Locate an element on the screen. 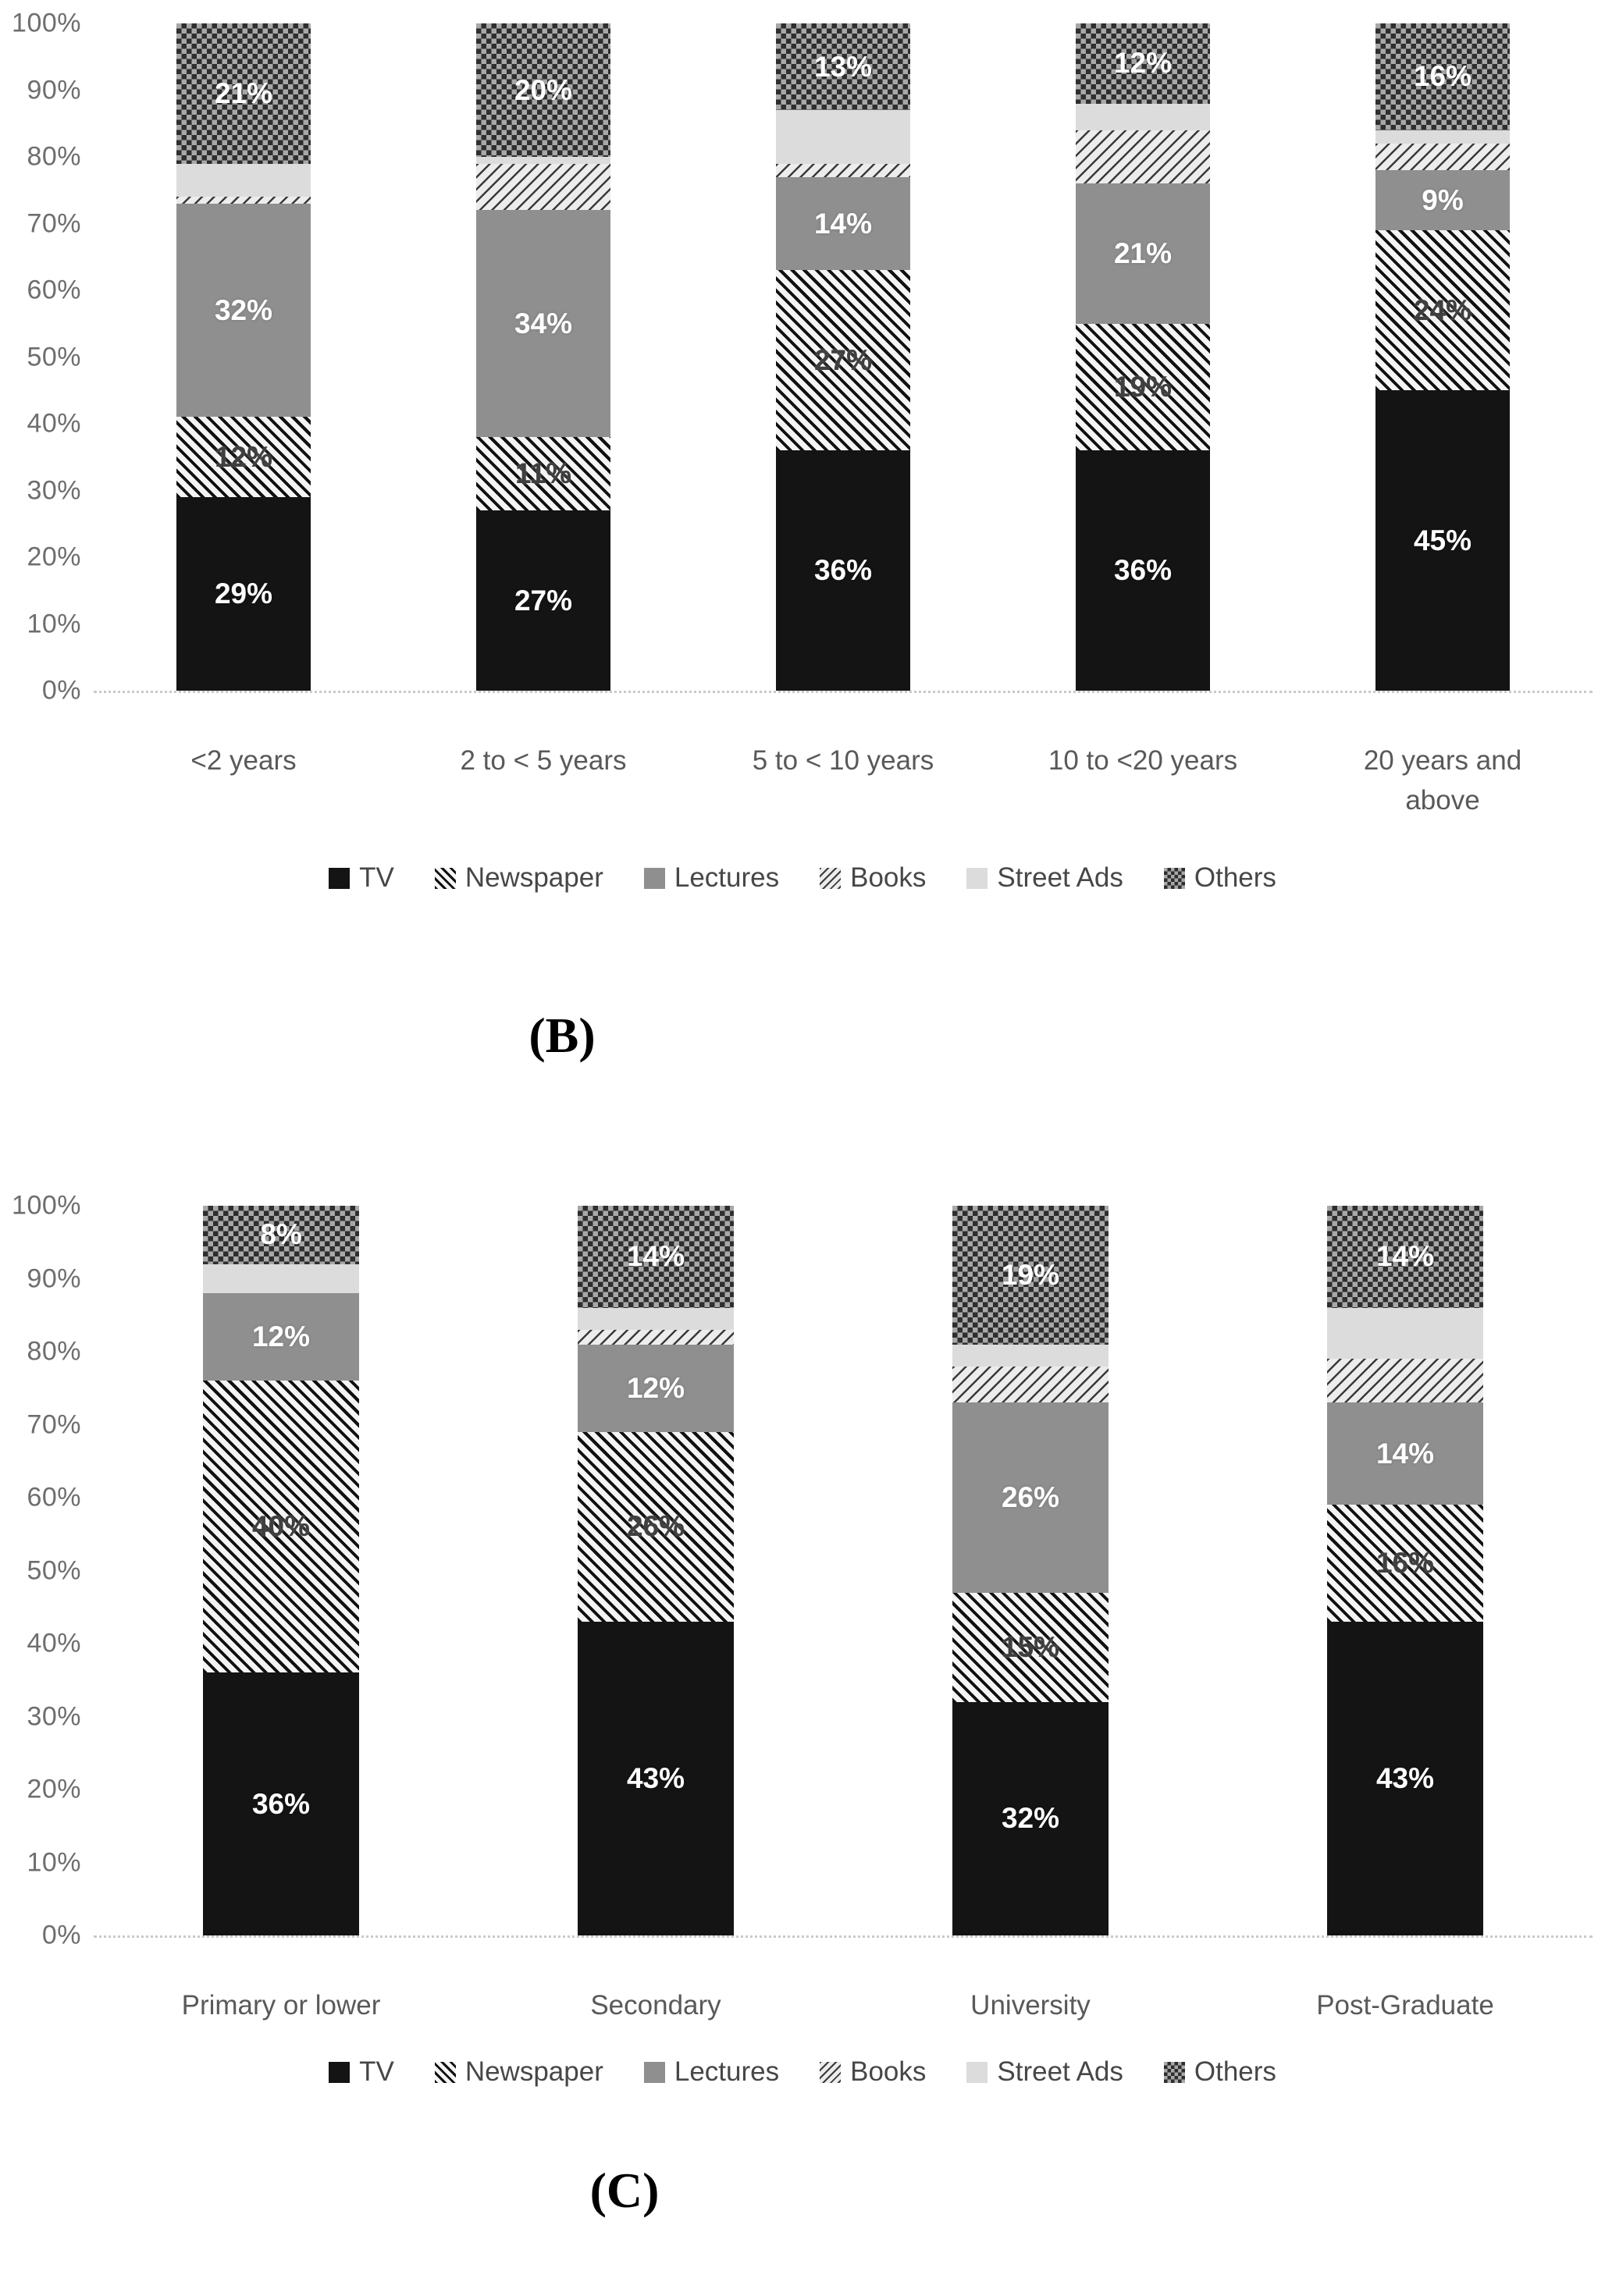 This screenshot has height=2296, width=1605. segment-tv: 43% is located at coordinates (656, 1778).